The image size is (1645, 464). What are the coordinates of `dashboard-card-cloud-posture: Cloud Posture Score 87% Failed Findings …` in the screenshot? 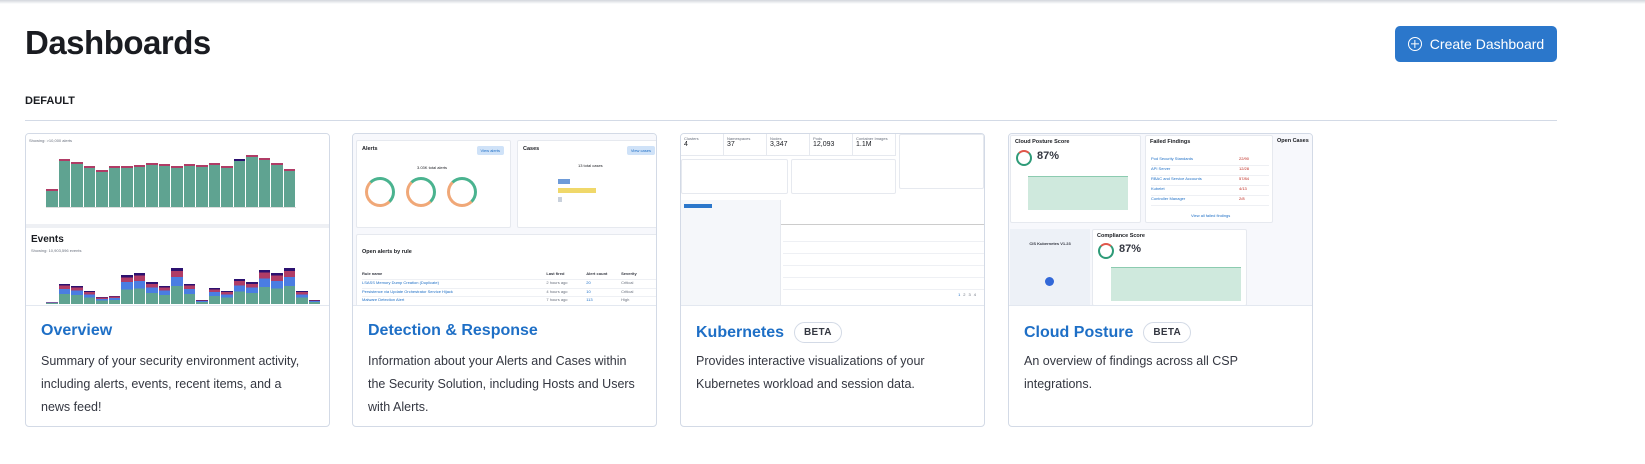 It's located at (1160, 280).